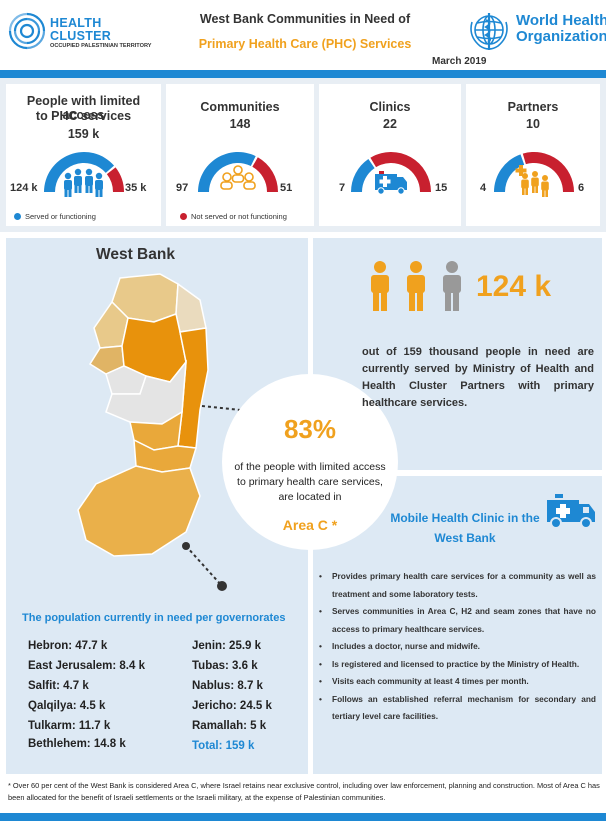 Image resolution: width=606 pixels, height=821 pixels. I want to click on stat-value: 10, so click(533, 124).